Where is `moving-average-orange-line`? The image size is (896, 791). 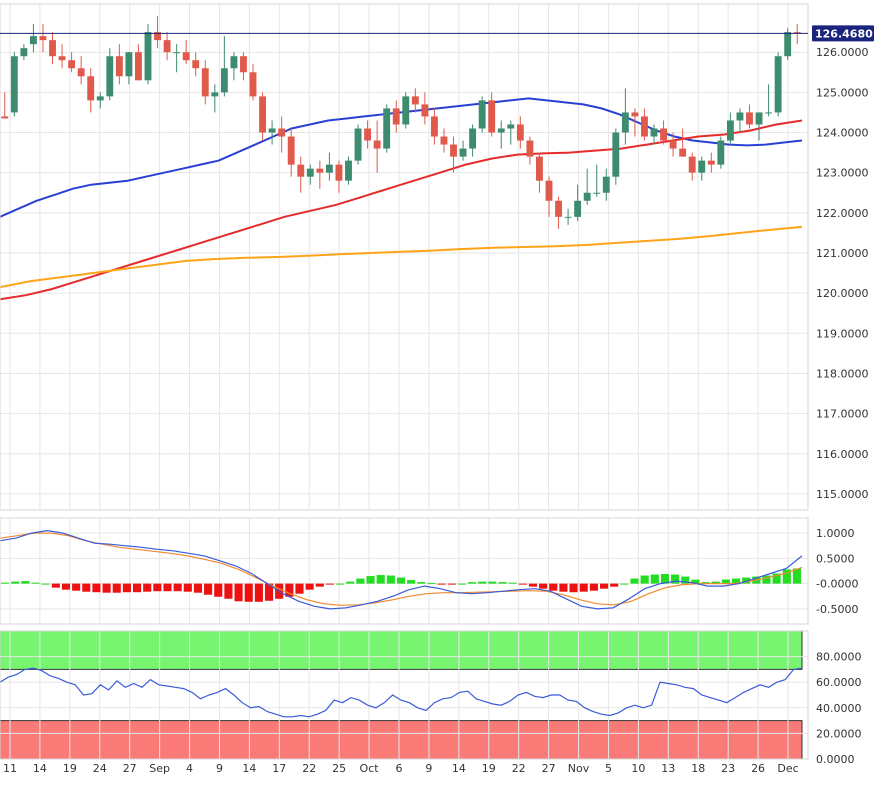
moving-average-orange-line is located at coordinates (401, 257).